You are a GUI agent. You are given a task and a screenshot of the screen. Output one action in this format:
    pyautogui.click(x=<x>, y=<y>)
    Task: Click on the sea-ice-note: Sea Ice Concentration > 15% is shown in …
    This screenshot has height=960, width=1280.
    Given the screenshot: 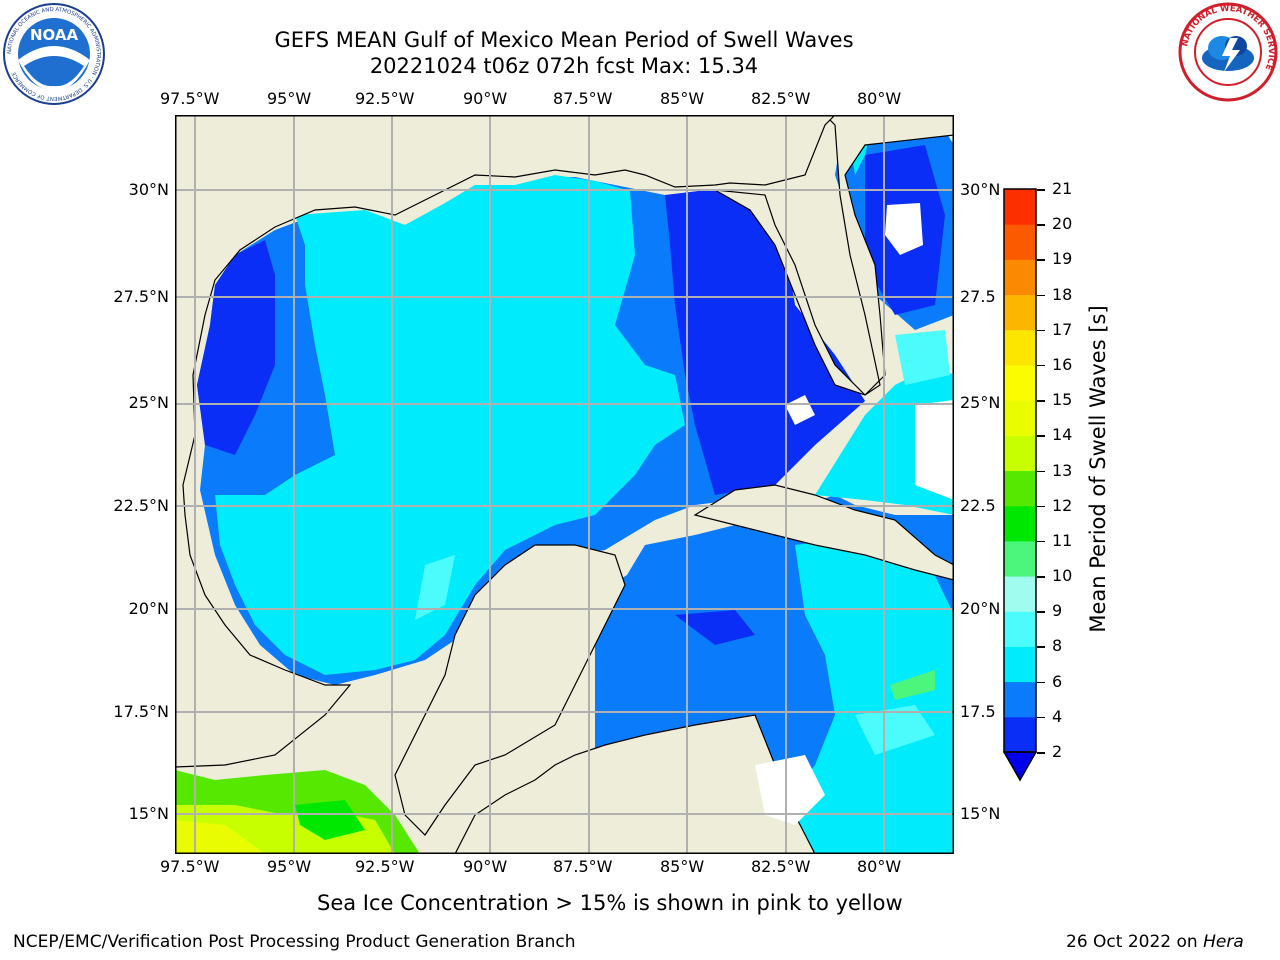 What is the action you would take?
    pyautogui.click(x=610, y=903)
    